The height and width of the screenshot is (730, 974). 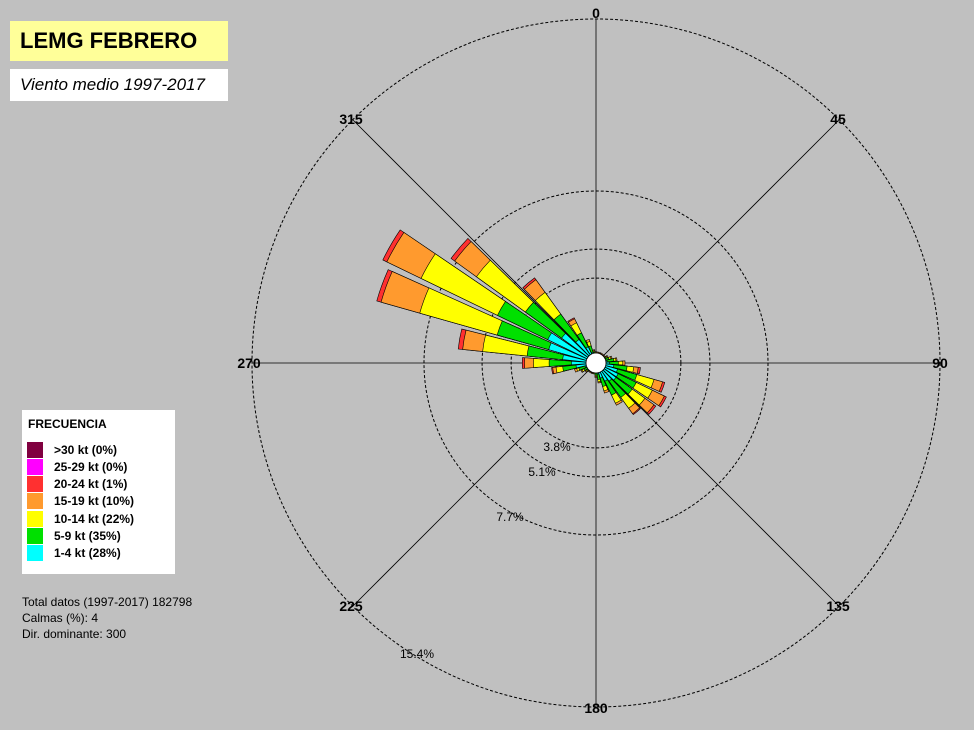 I want to click on ring-circle, so click(x=596, y=363).